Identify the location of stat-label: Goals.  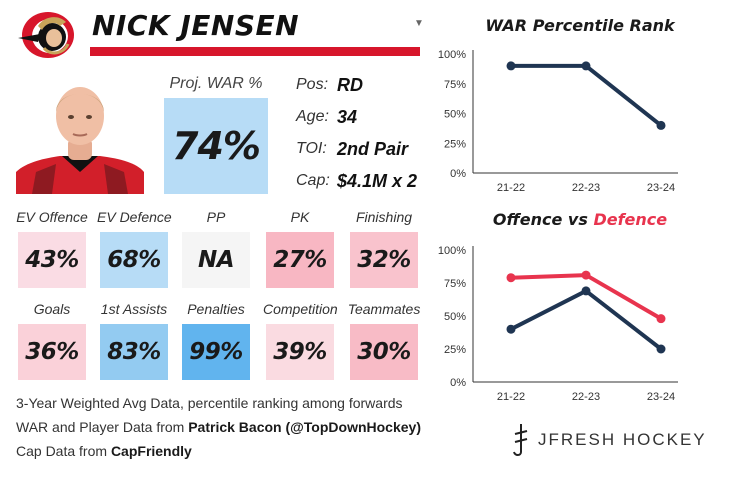
(52, 309).